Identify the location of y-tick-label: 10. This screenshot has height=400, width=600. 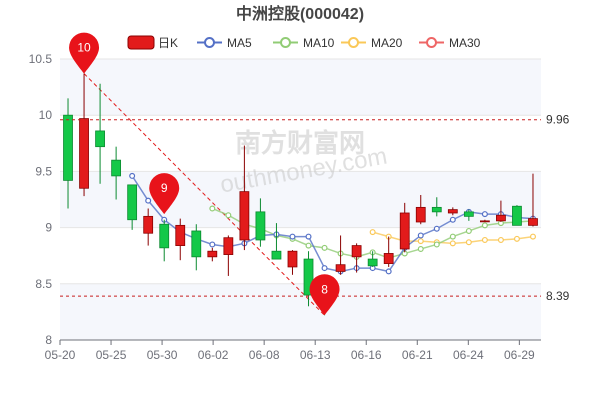
(46, 115).